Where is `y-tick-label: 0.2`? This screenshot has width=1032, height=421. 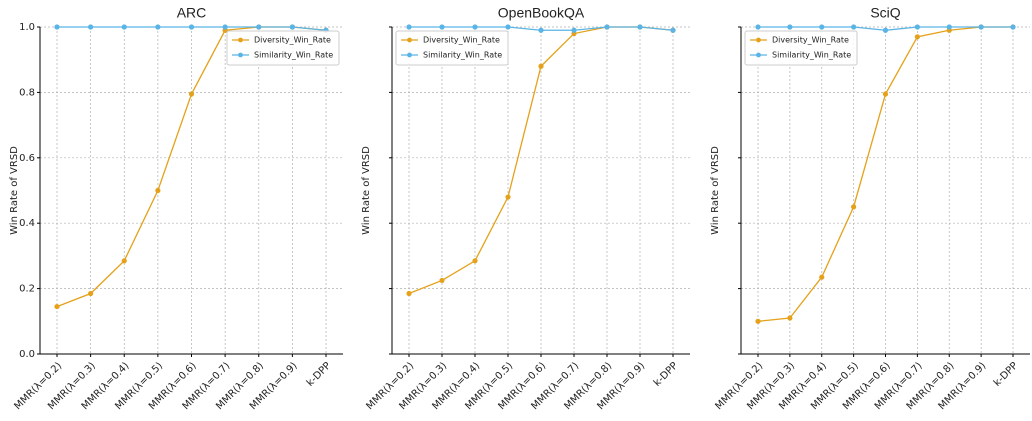 y-tick-label: 0.2 is located at coordinates (27, 289).